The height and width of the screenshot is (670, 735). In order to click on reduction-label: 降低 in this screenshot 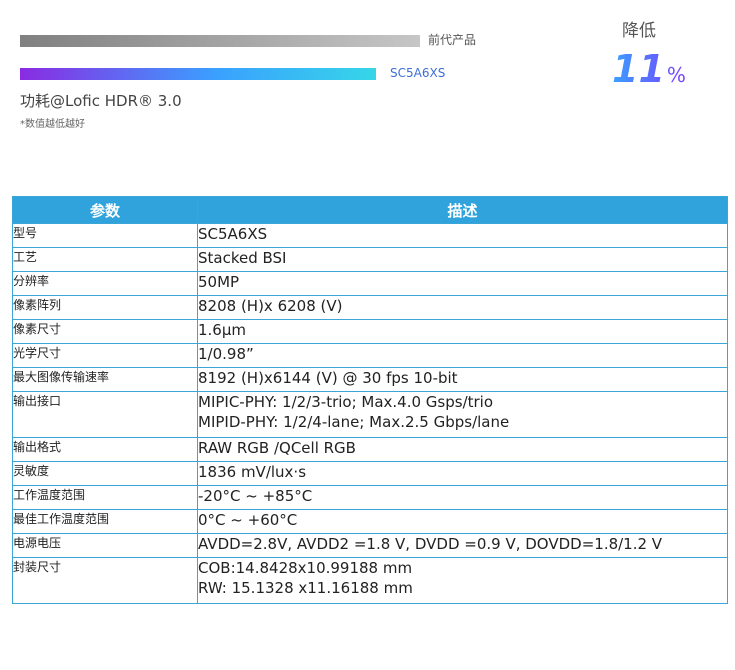, I will do `click(639, 31)`.